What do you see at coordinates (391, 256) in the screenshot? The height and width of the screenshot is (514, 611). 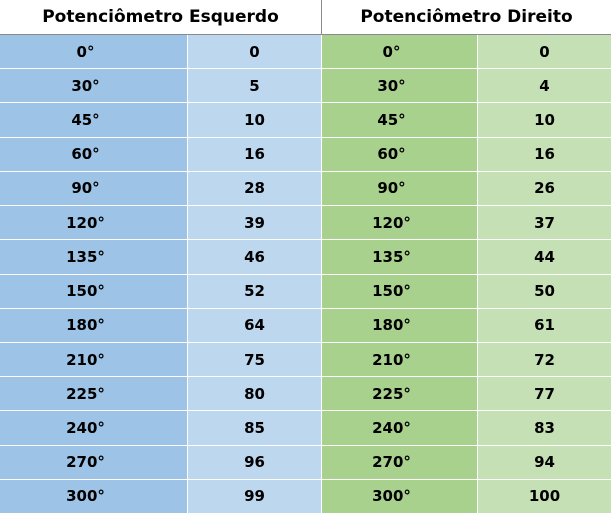 I see `right-angle-cell-text: 135°` at bounding box center [391, 256].